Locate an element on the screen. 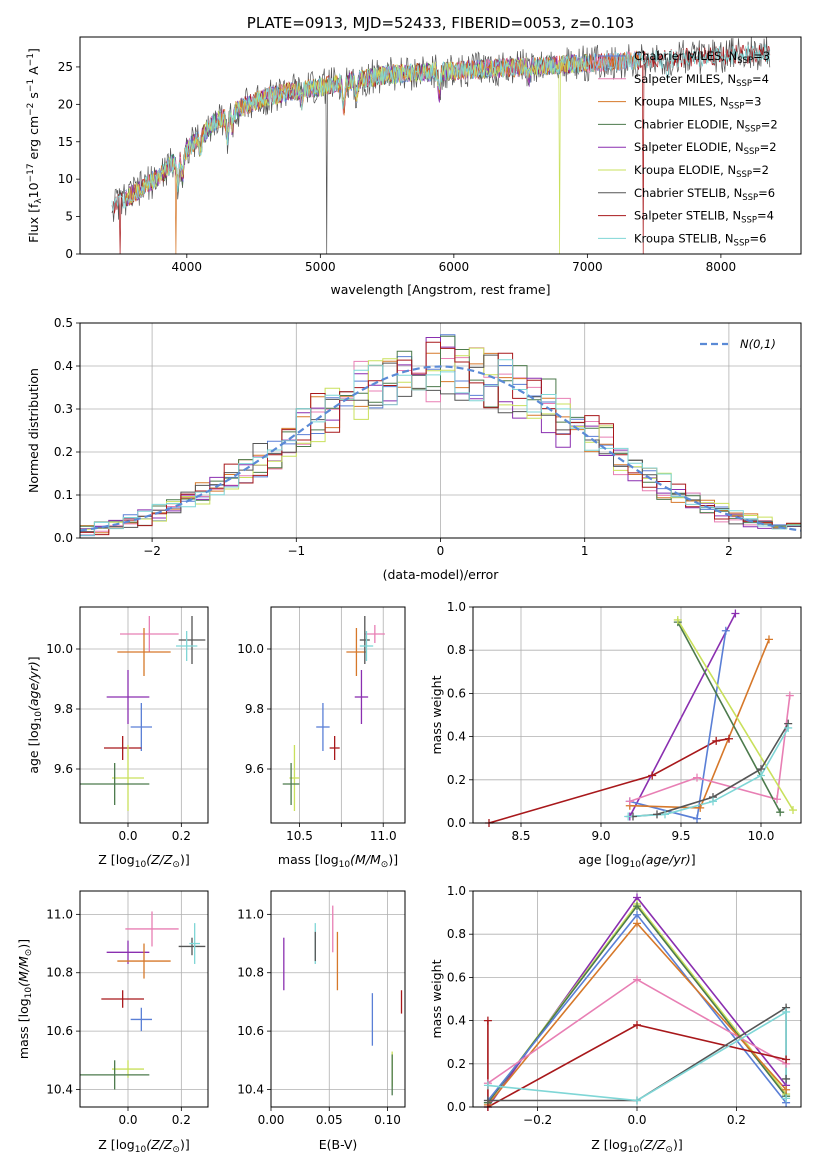 The height and width of the screenshot is (1174, 819). y-tick-label: 0 is located at coordinates (69, 254).